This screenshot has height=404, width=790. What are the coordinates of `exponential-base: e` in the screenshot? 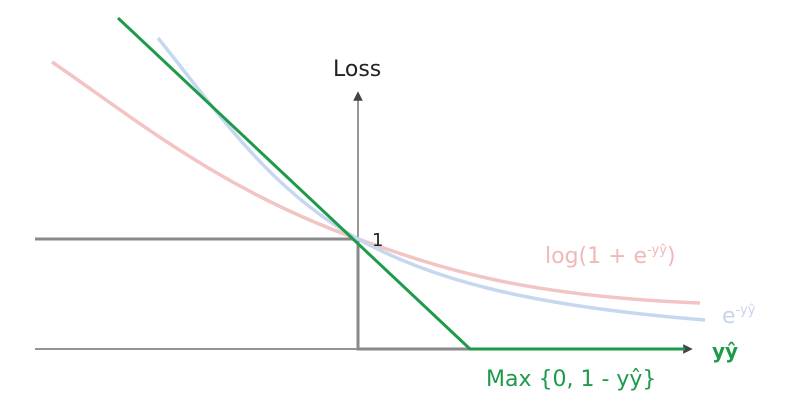 It's located at (729, 316).